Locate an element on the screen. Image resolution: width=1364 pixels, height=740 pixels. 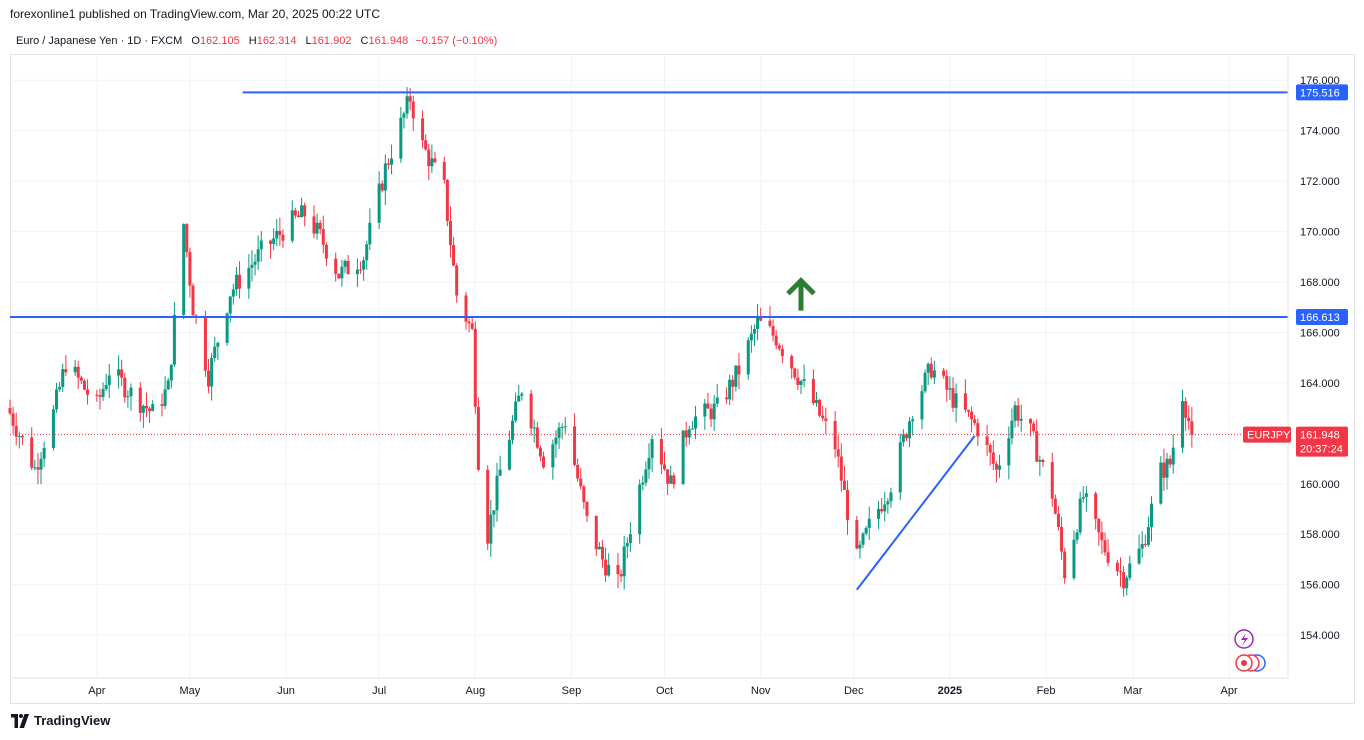
tradingview-footer: TradingView is located at coordinates (60, 720).